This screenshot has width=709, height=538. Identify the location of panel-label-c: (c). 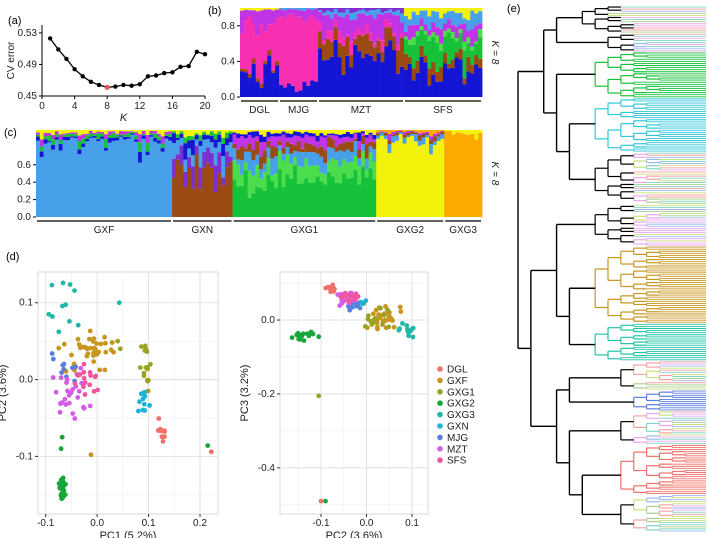
(10, 133).